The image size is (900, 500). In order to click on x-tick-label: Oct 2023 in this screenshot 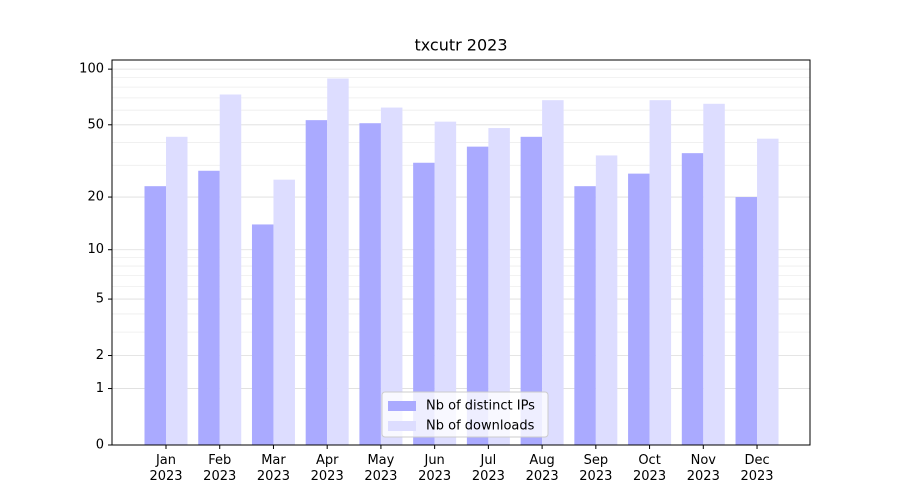, I will do `click(650, 468)`.